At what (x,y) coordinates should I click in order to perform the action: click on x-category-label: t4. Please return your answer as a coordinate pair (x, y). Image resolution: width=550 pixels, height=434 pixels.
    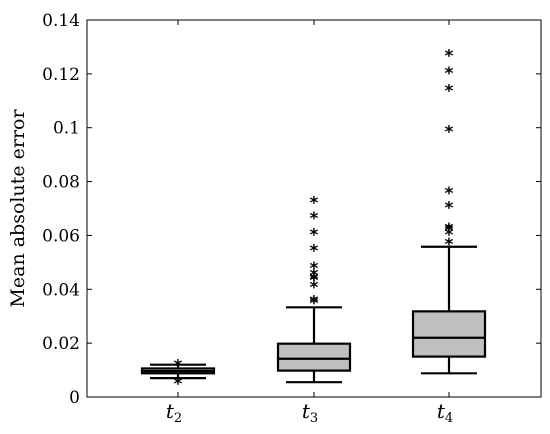
    Looking at the image, I should click on (445, 412).